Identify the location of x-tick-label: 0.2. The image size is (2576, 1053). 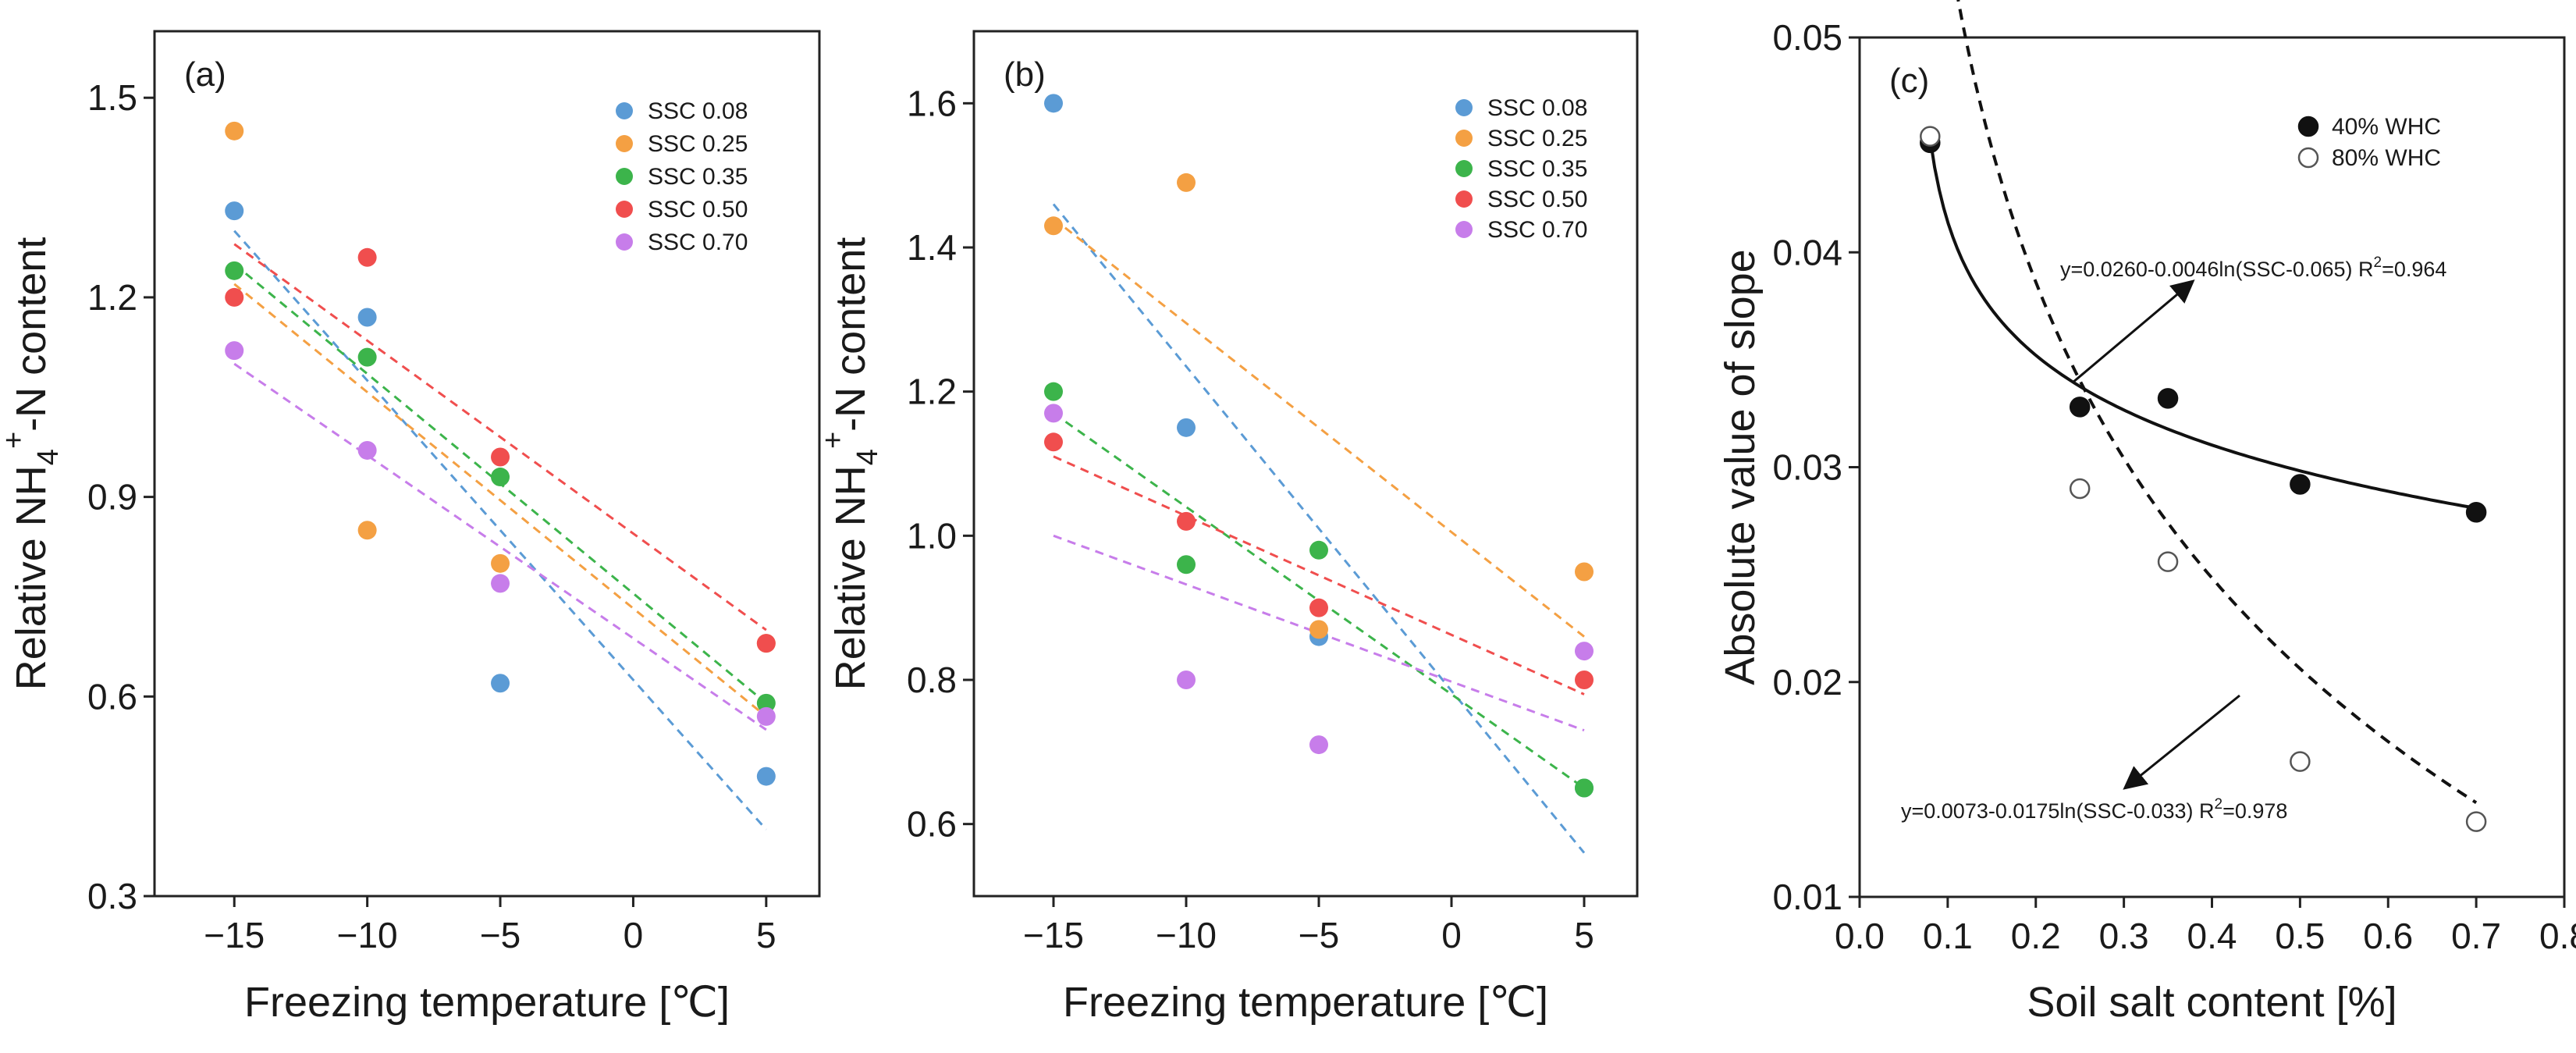
(2036, 936).